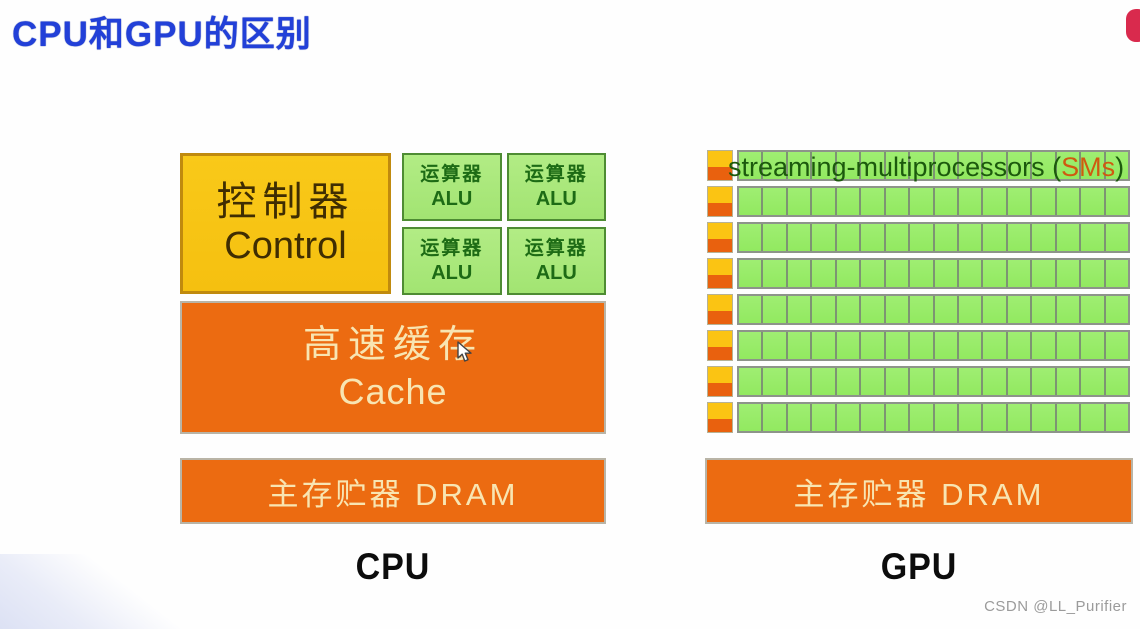 This screenshot has width=1140, height=629. What do you see at coordinates (556, 248) in the screenshot?
I see `alu-label-zh: 运算器` at bounding box center [556, 248].